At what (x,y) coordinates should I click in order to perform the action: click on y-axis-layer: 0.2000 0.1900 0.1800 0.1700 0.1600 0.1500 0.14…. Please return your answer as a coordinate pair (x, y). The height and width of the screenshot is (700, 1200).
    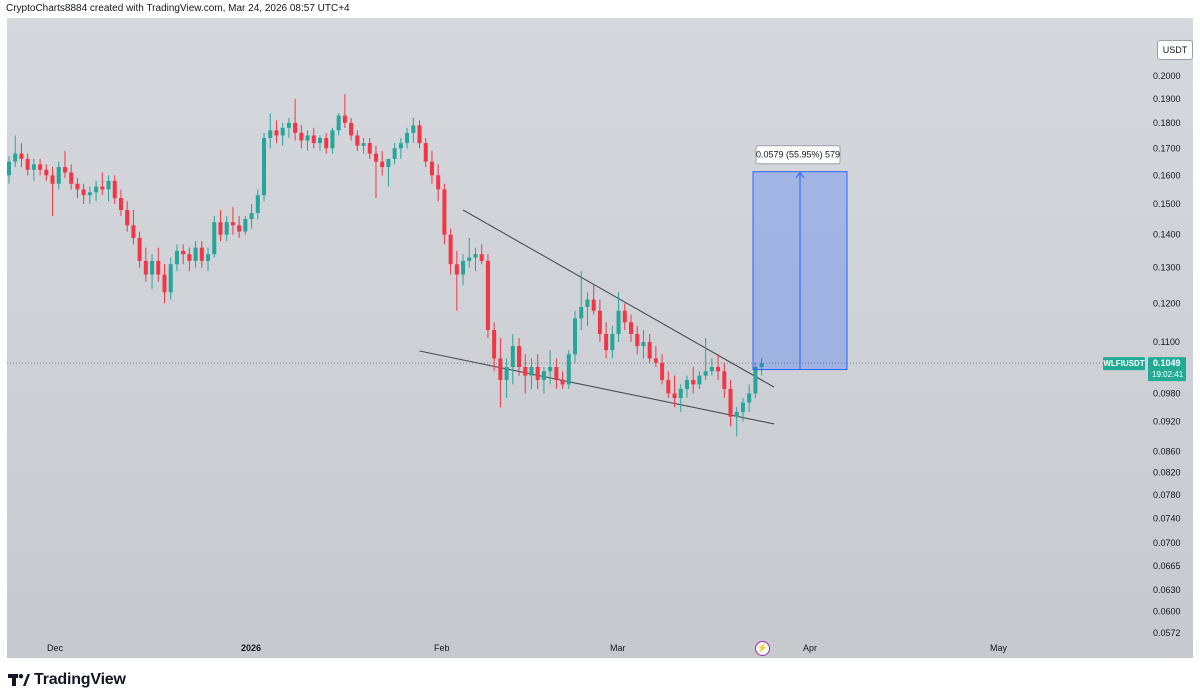
    Looking at the image, I should click on (1144, 354).